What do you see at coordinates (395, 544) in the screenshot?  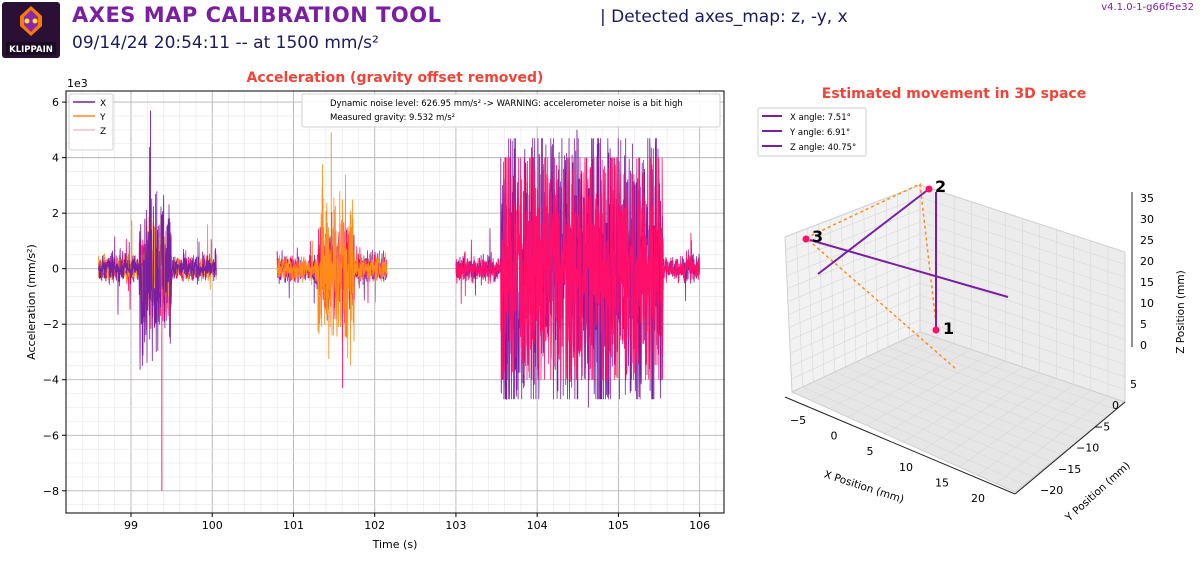 I see `x-axis-label: Time (s)` at bounding box center [395, 544].